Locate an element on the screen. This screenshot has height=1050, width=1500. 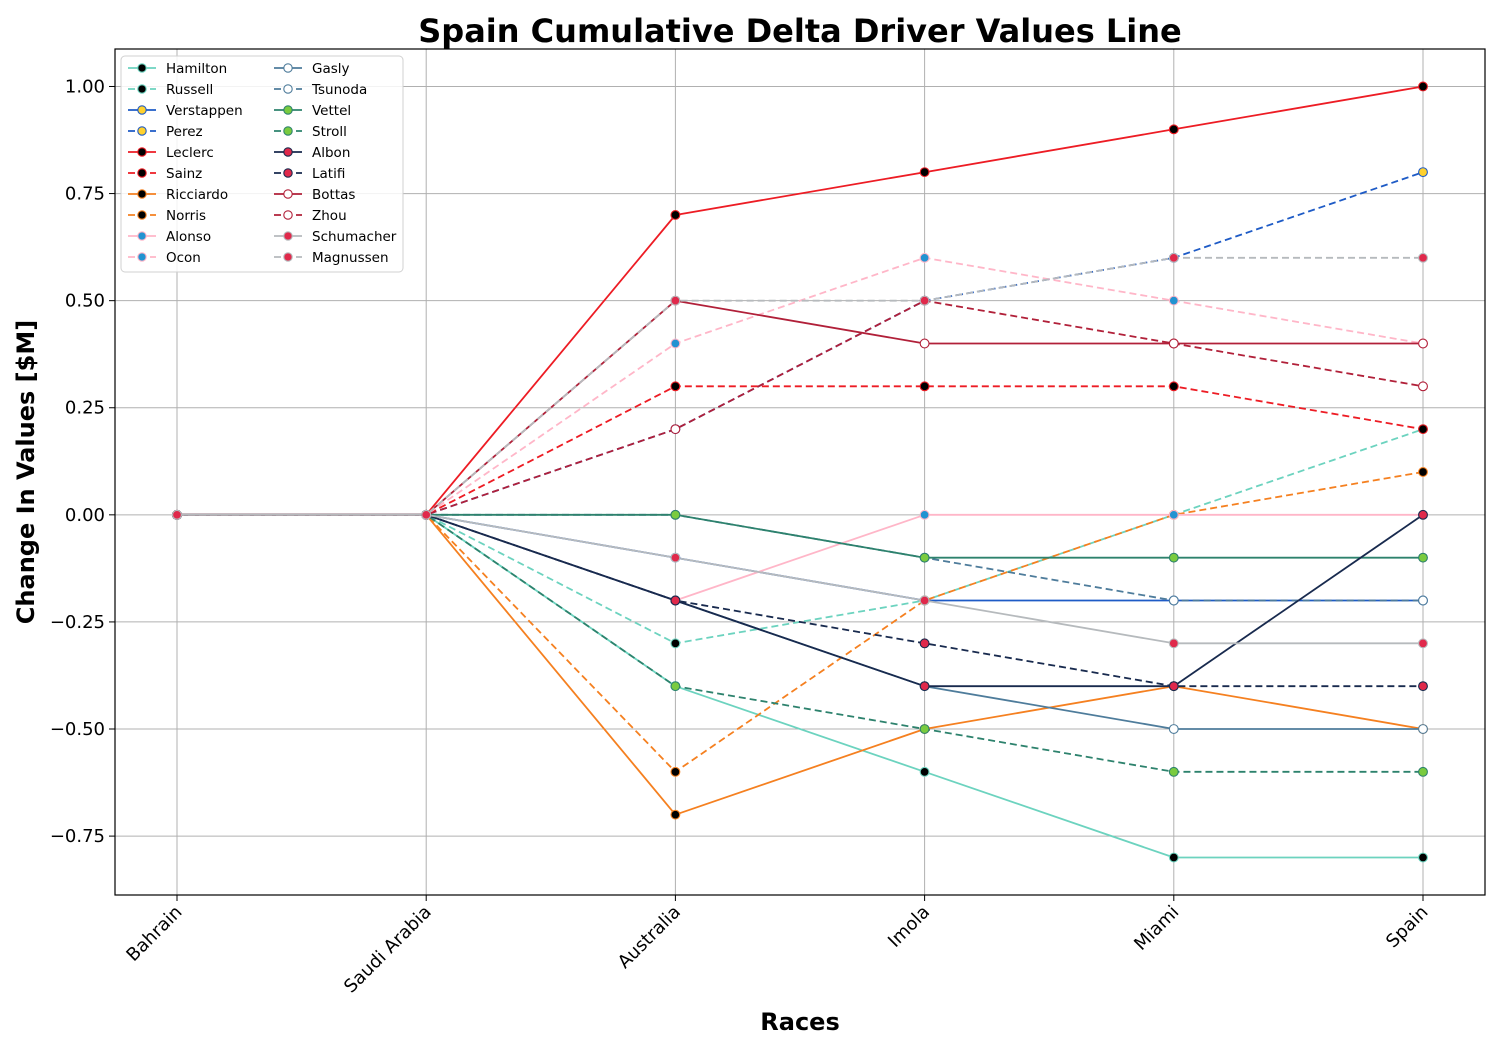
legend-item: Verstappen is located at coordinates (185, 111).